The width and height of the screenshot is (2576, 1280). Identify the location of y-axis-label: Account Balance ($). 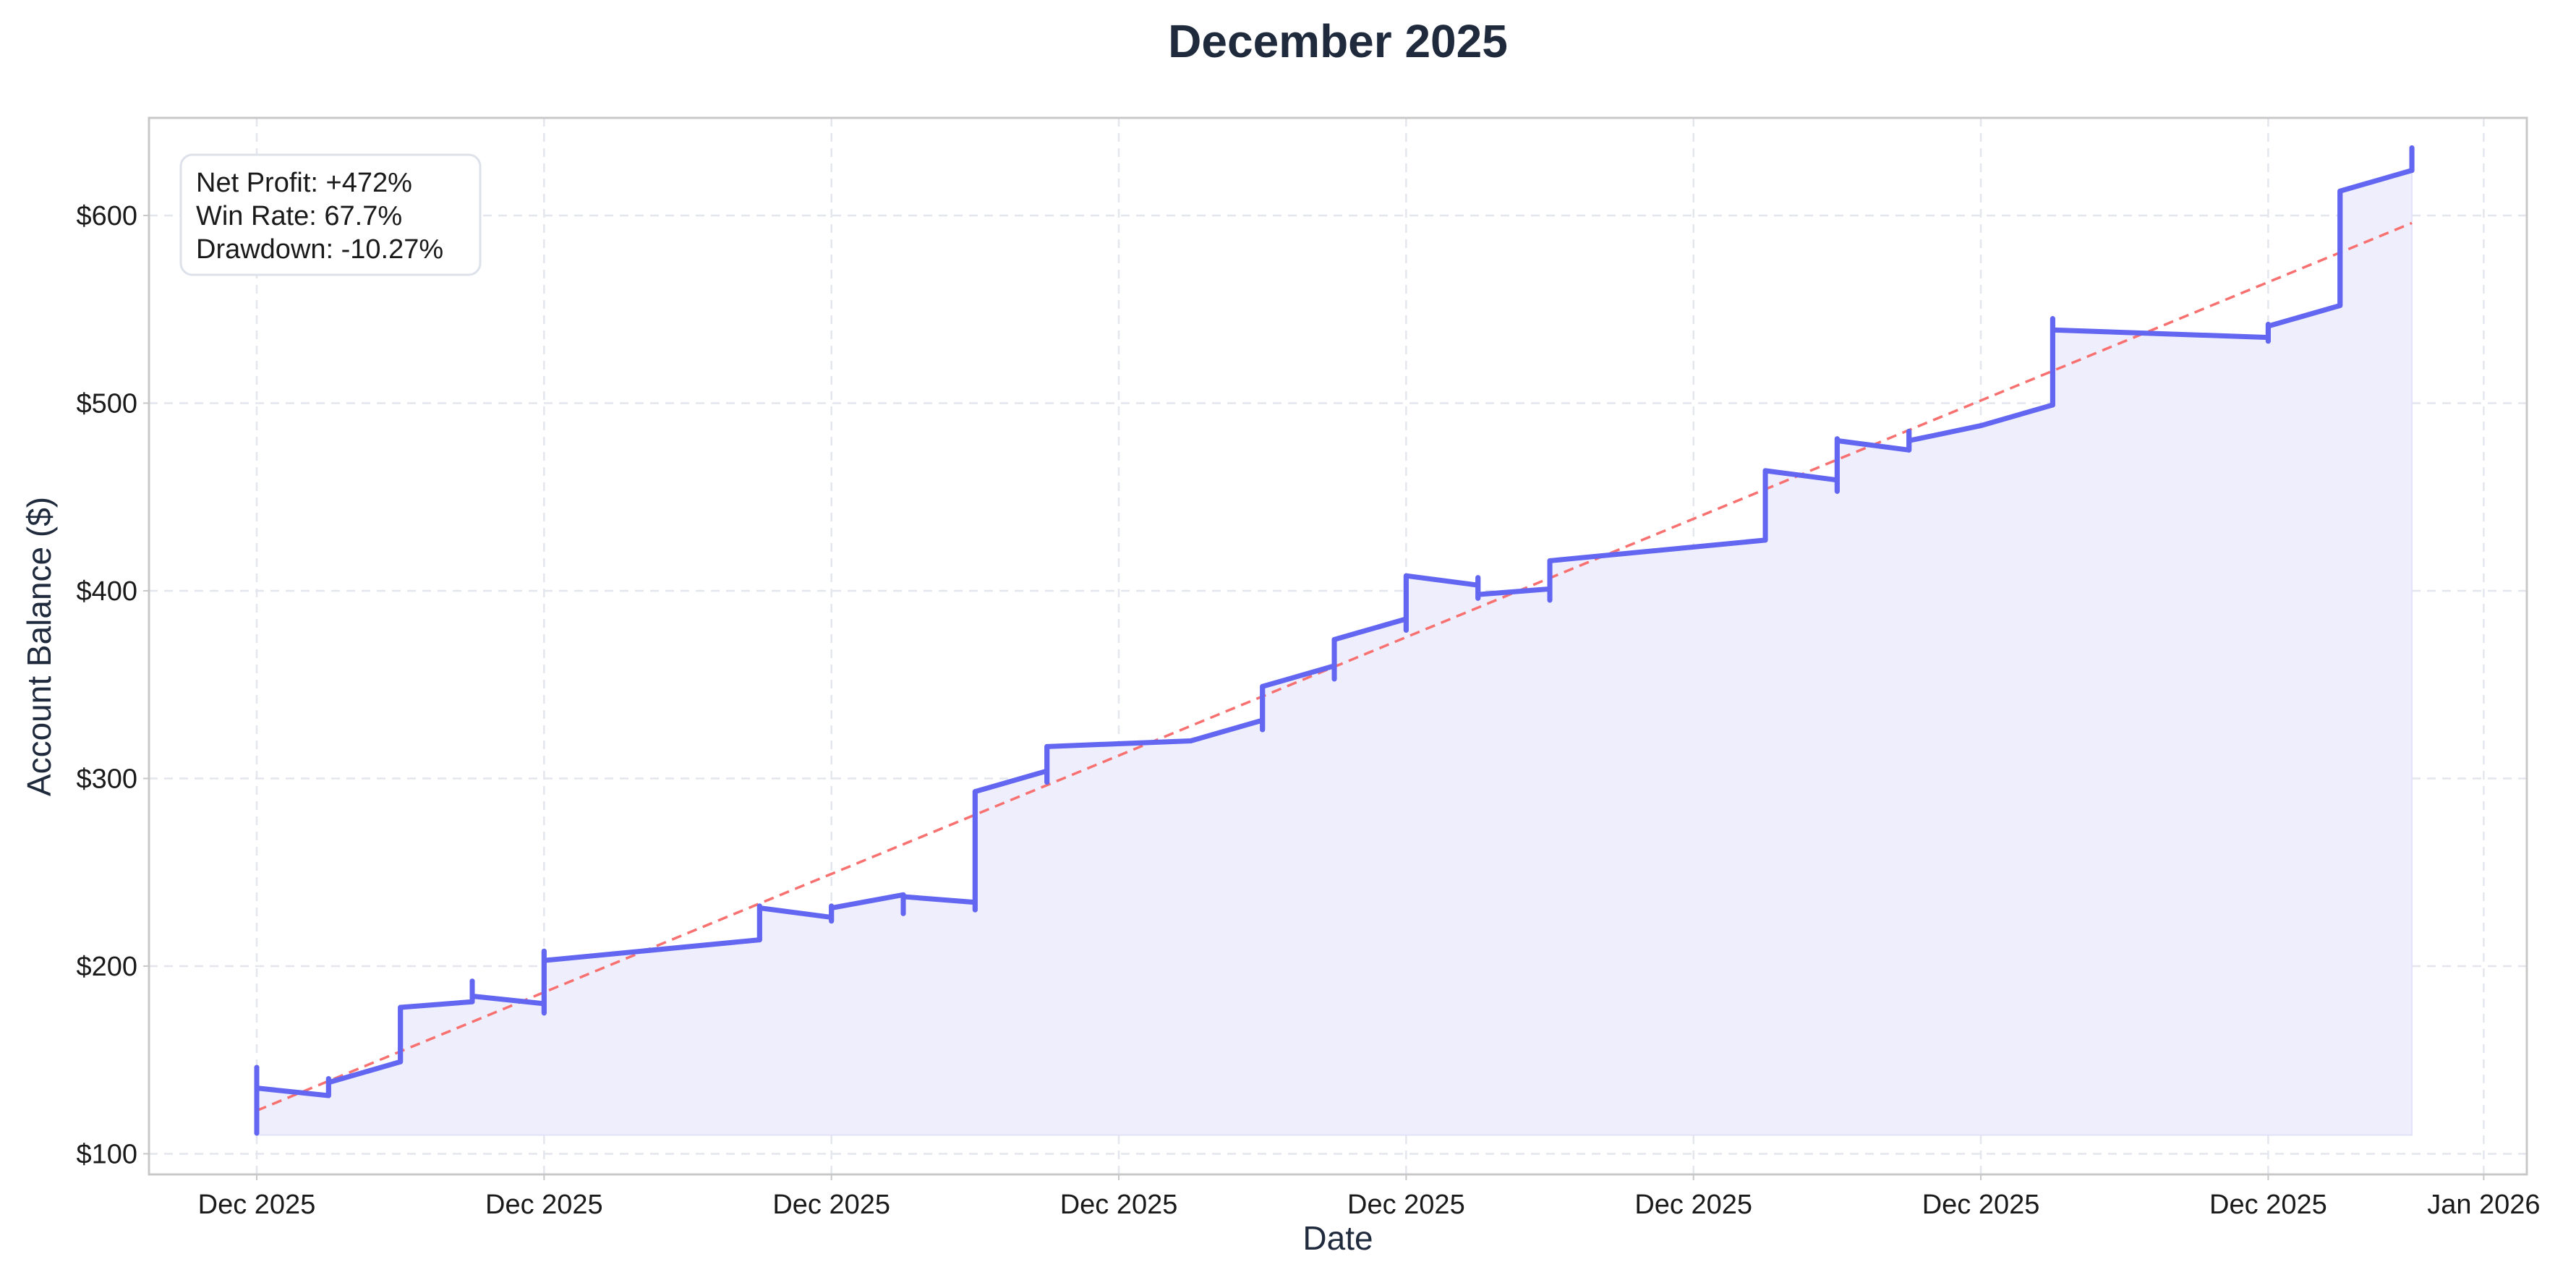
(39, 646).